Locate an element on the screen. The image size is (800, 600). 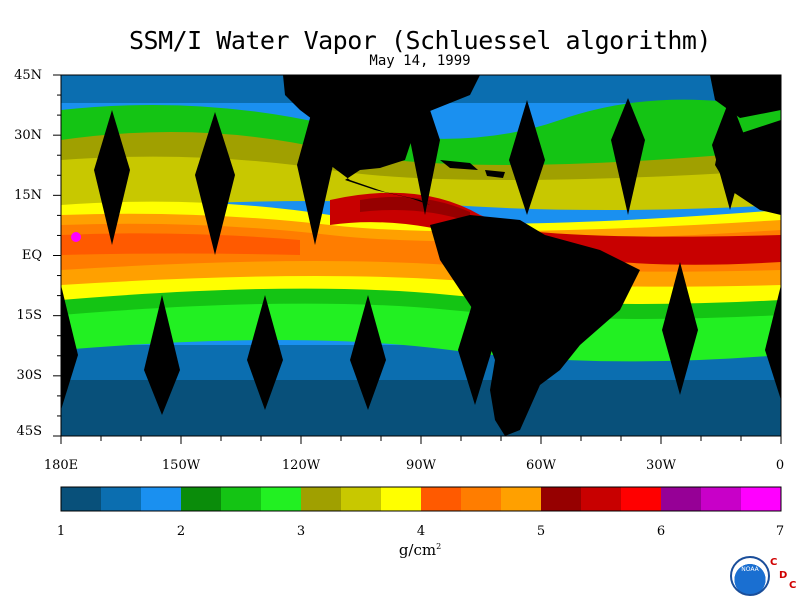
lat-label-15s: 15S is located at coordinates (29, 315).